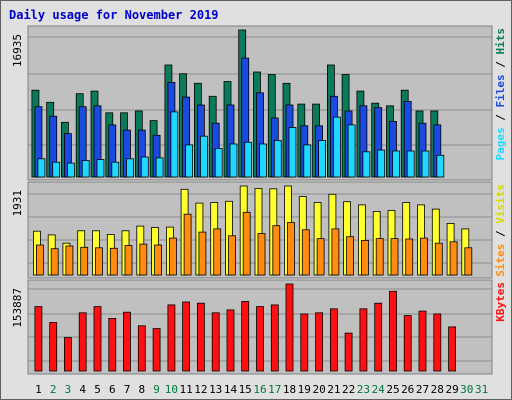 This screenshot has width=512, height=400. I want to click on day-label-11: 11, so click(185, 389).